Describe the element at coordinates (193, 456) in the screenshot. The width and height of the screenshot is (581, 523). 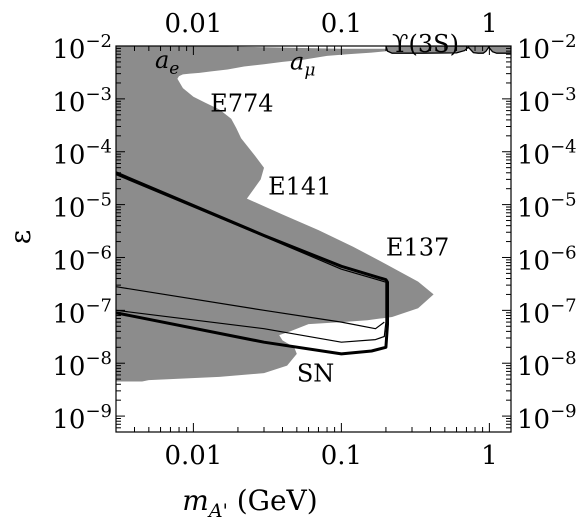
I see `x-tick-label-bottom: 0.01` at that location.